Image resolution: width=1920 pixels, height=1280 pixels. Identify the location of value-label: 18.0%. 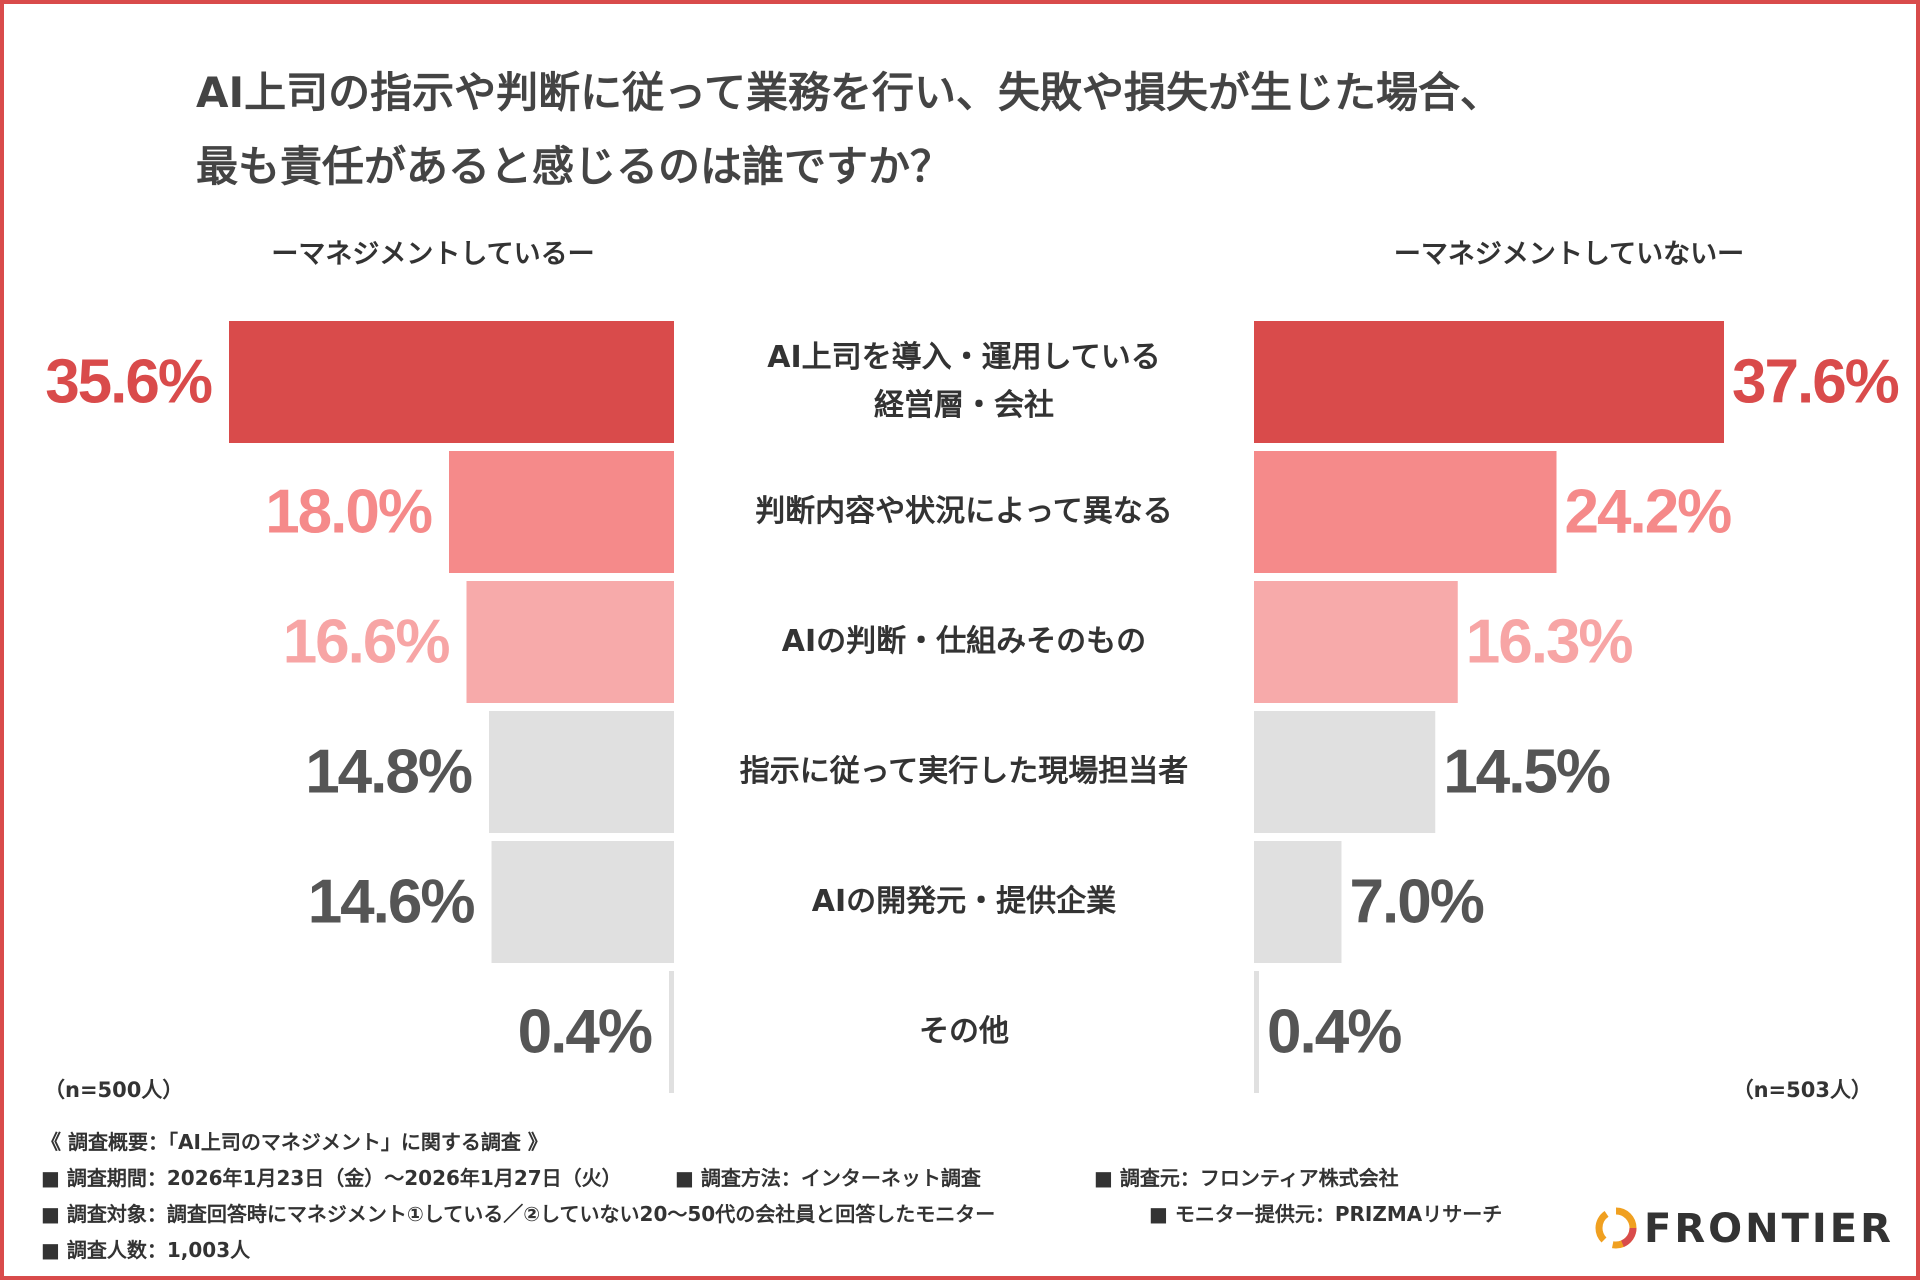
(349, 512).